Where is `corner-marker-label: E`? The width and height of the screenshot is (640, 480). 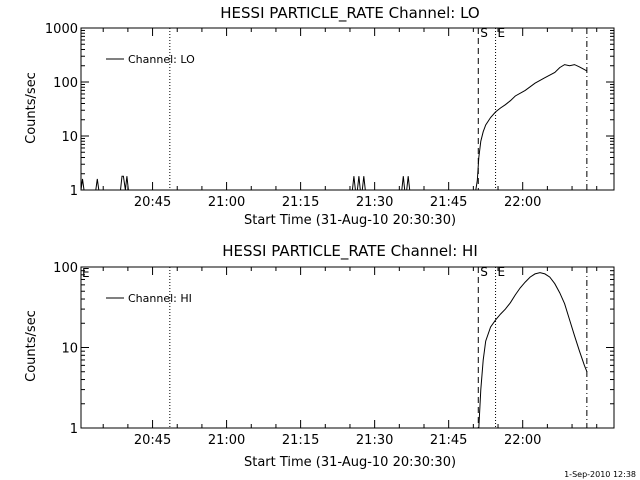
corner-marker-label: E is located at coordinates (86, 273).